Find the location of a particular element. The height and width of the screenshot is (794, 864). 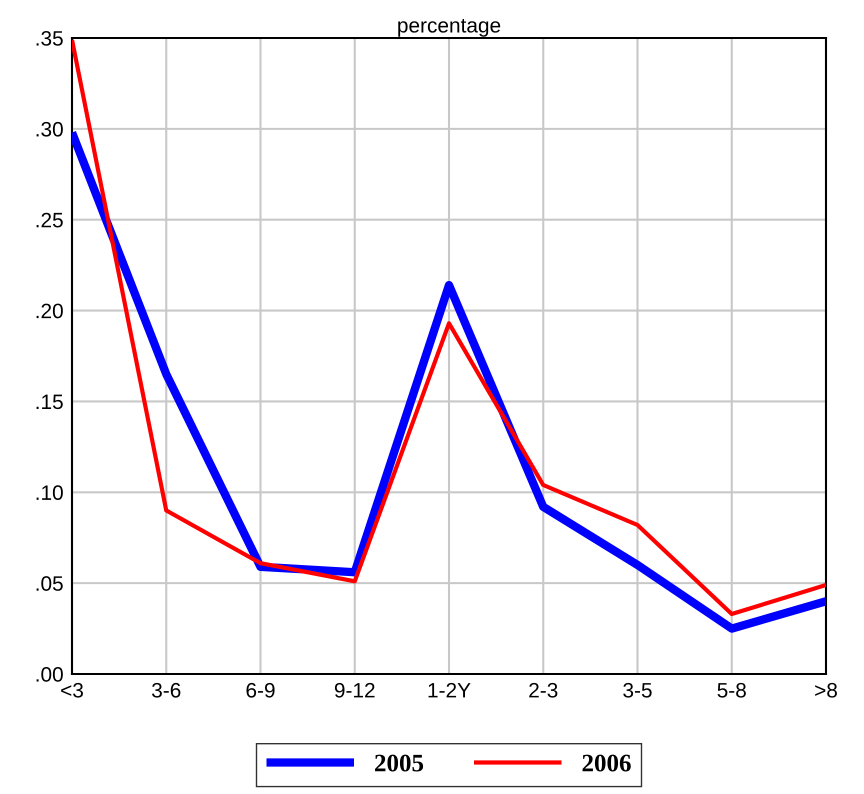

y-tick-label: .10 is located at coordinates (49, 492).